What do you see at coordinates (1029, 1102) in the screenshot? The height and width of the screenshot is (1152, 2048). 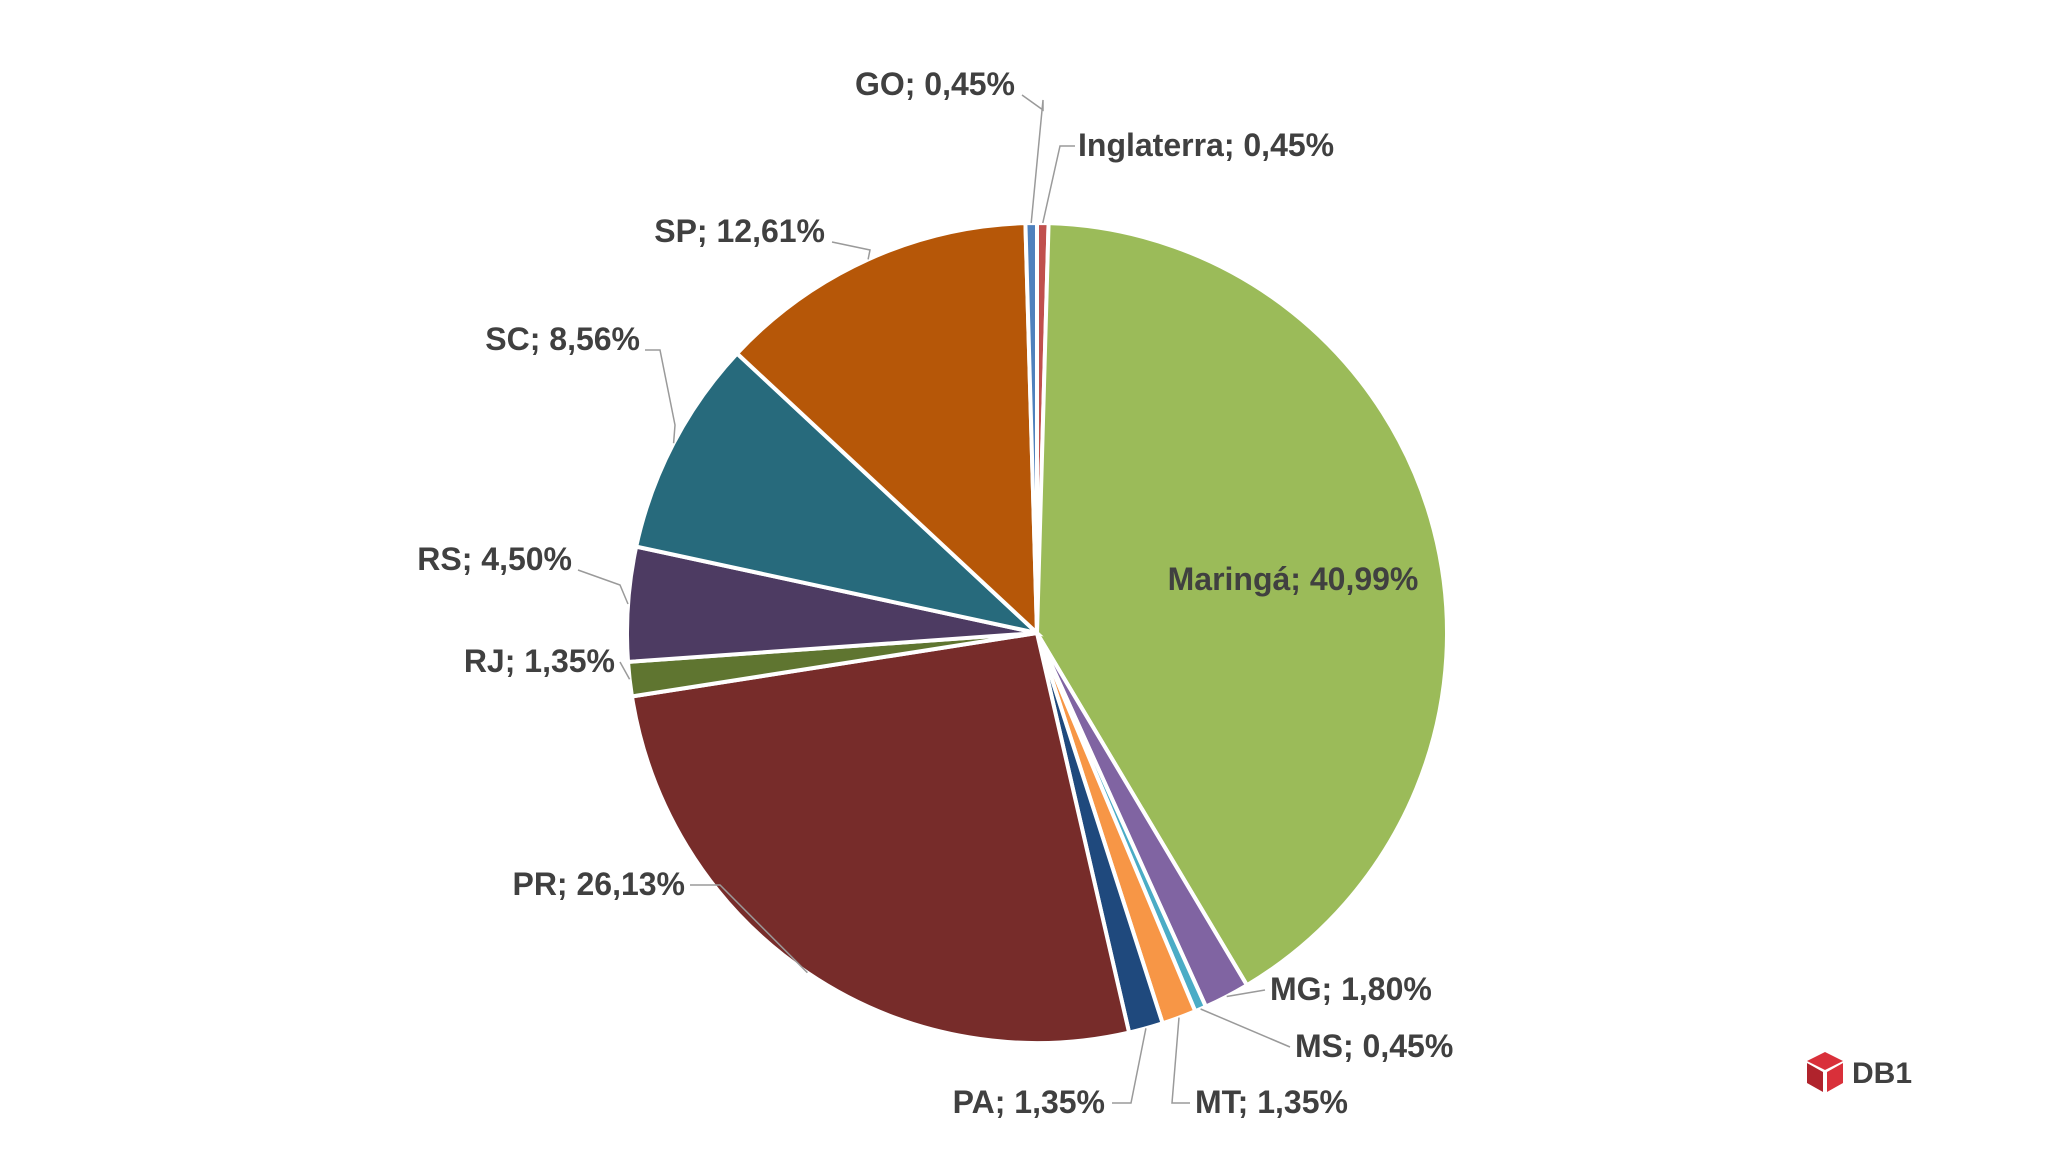 I see `slice-label: PA; 1,35%` at bounding box center [1029, 1102].